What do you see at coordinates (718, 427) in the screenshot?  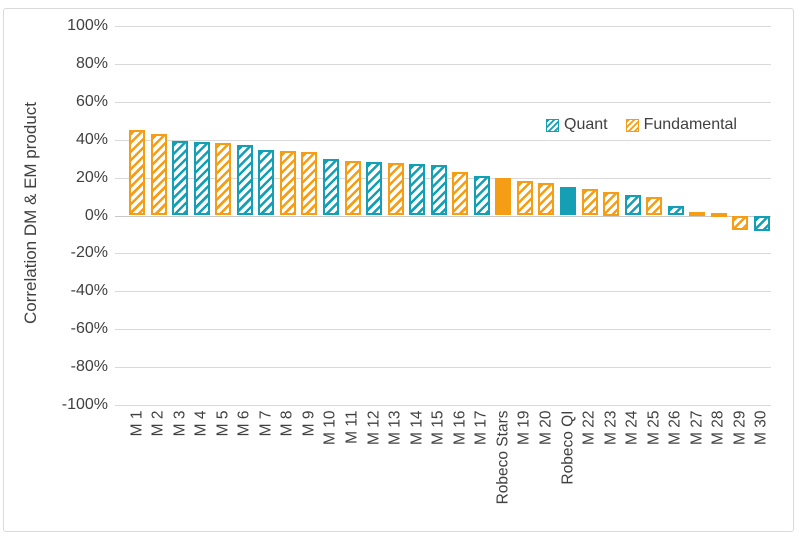 I see `x-tick-label-m-28: M 28` at bounding box center [718, 427].